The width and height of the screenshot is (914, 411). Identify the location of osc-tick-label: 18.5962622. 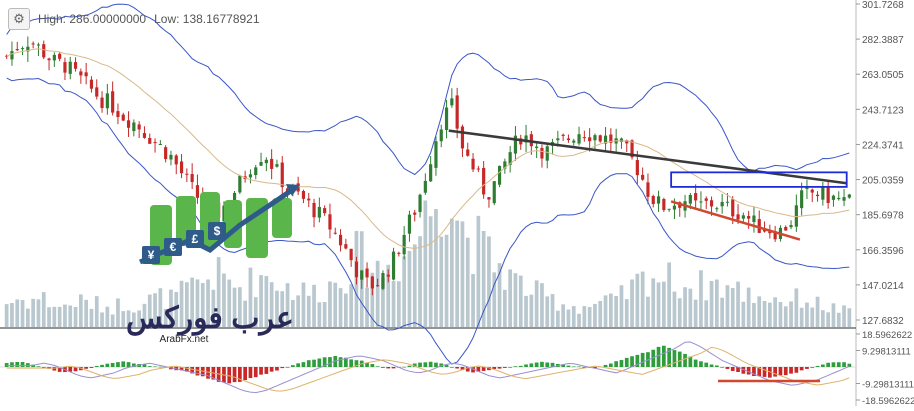
(887, 335).